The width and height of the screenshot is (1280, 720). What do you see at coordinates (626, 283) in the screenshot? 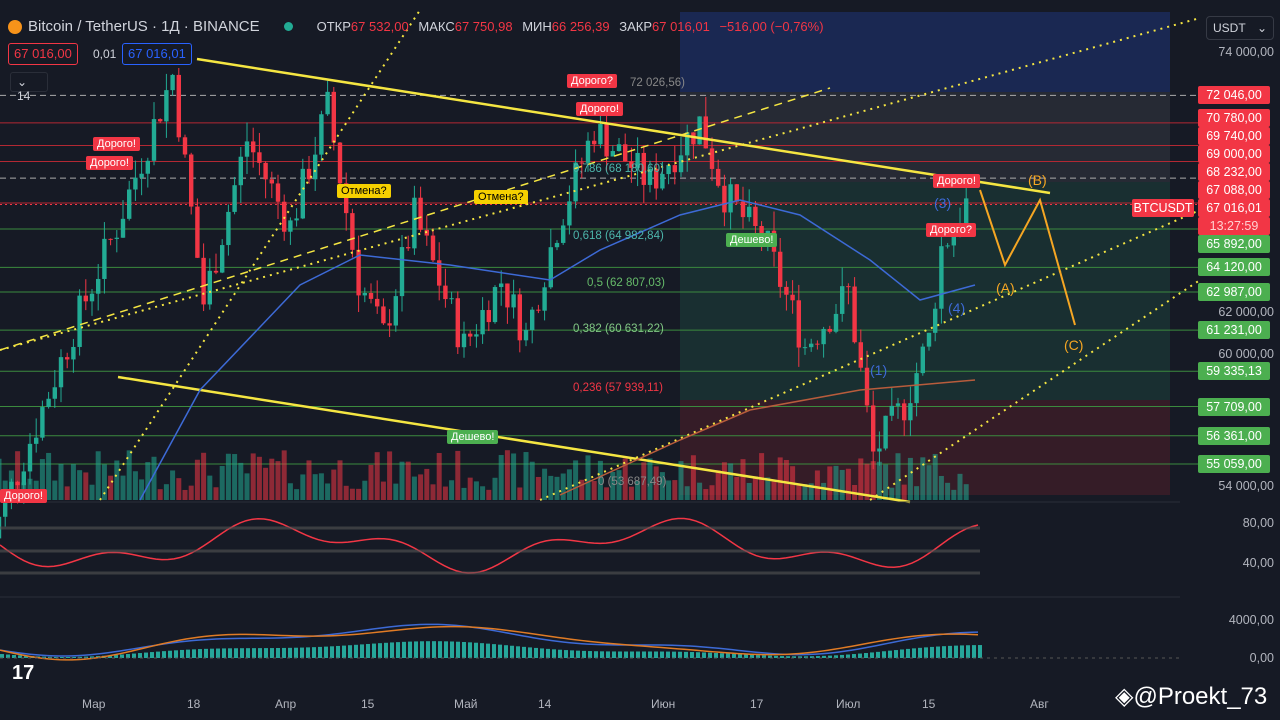
I see `fib-05: 0,5 (62 807,03)` at bounding box center [626, 283].